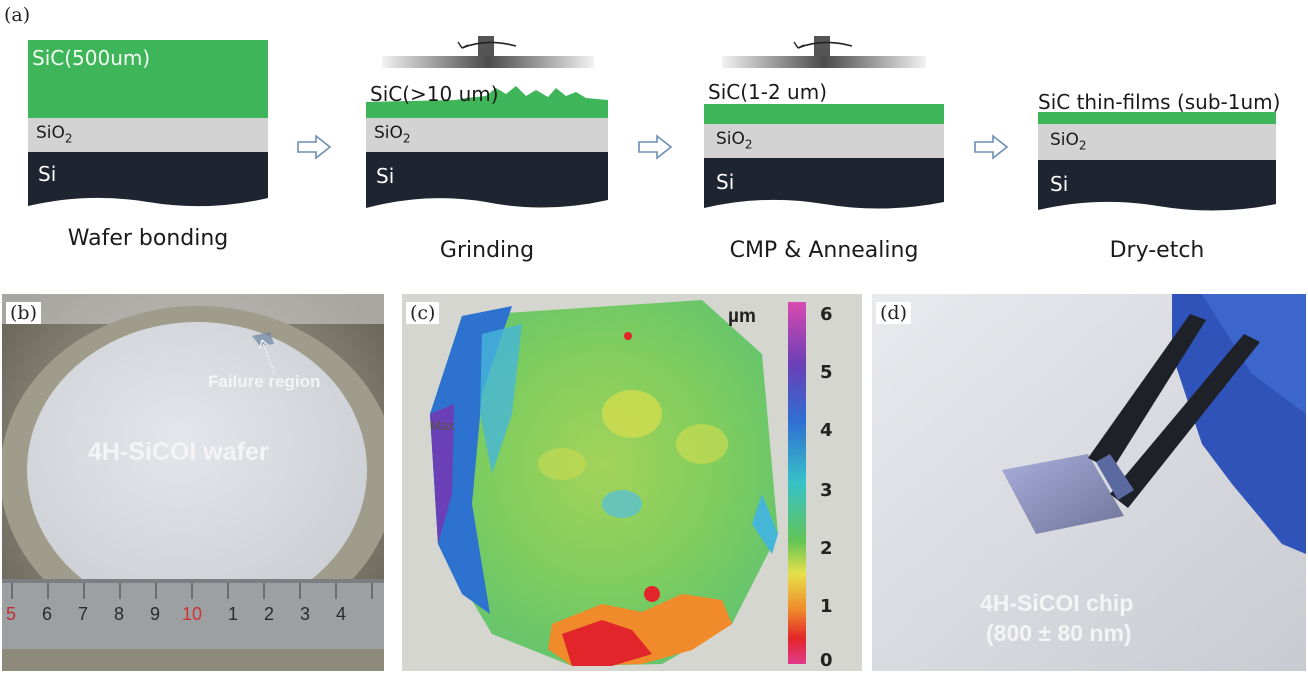 The width and height of the screenshot is (1308, 673). What do you see at coordinates (826, 660) in the screenshot?
I see `colorbar-tick: 0` at bounding box center [826, 660].